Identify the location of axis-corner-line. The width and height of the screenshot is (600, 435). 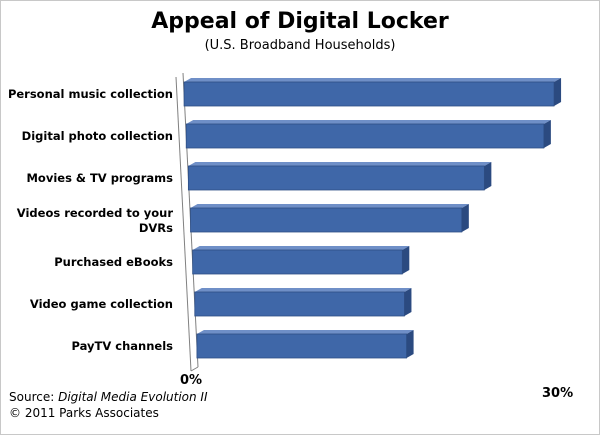
(194, 369).